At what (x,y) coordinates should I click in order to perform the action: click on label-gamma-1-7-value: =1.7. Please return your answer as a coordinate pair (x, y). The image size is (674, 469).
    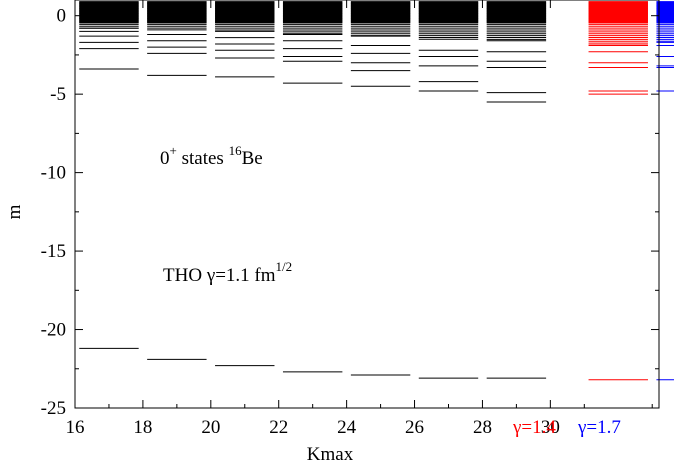
    Looking at the image, I should click on (603, 427).